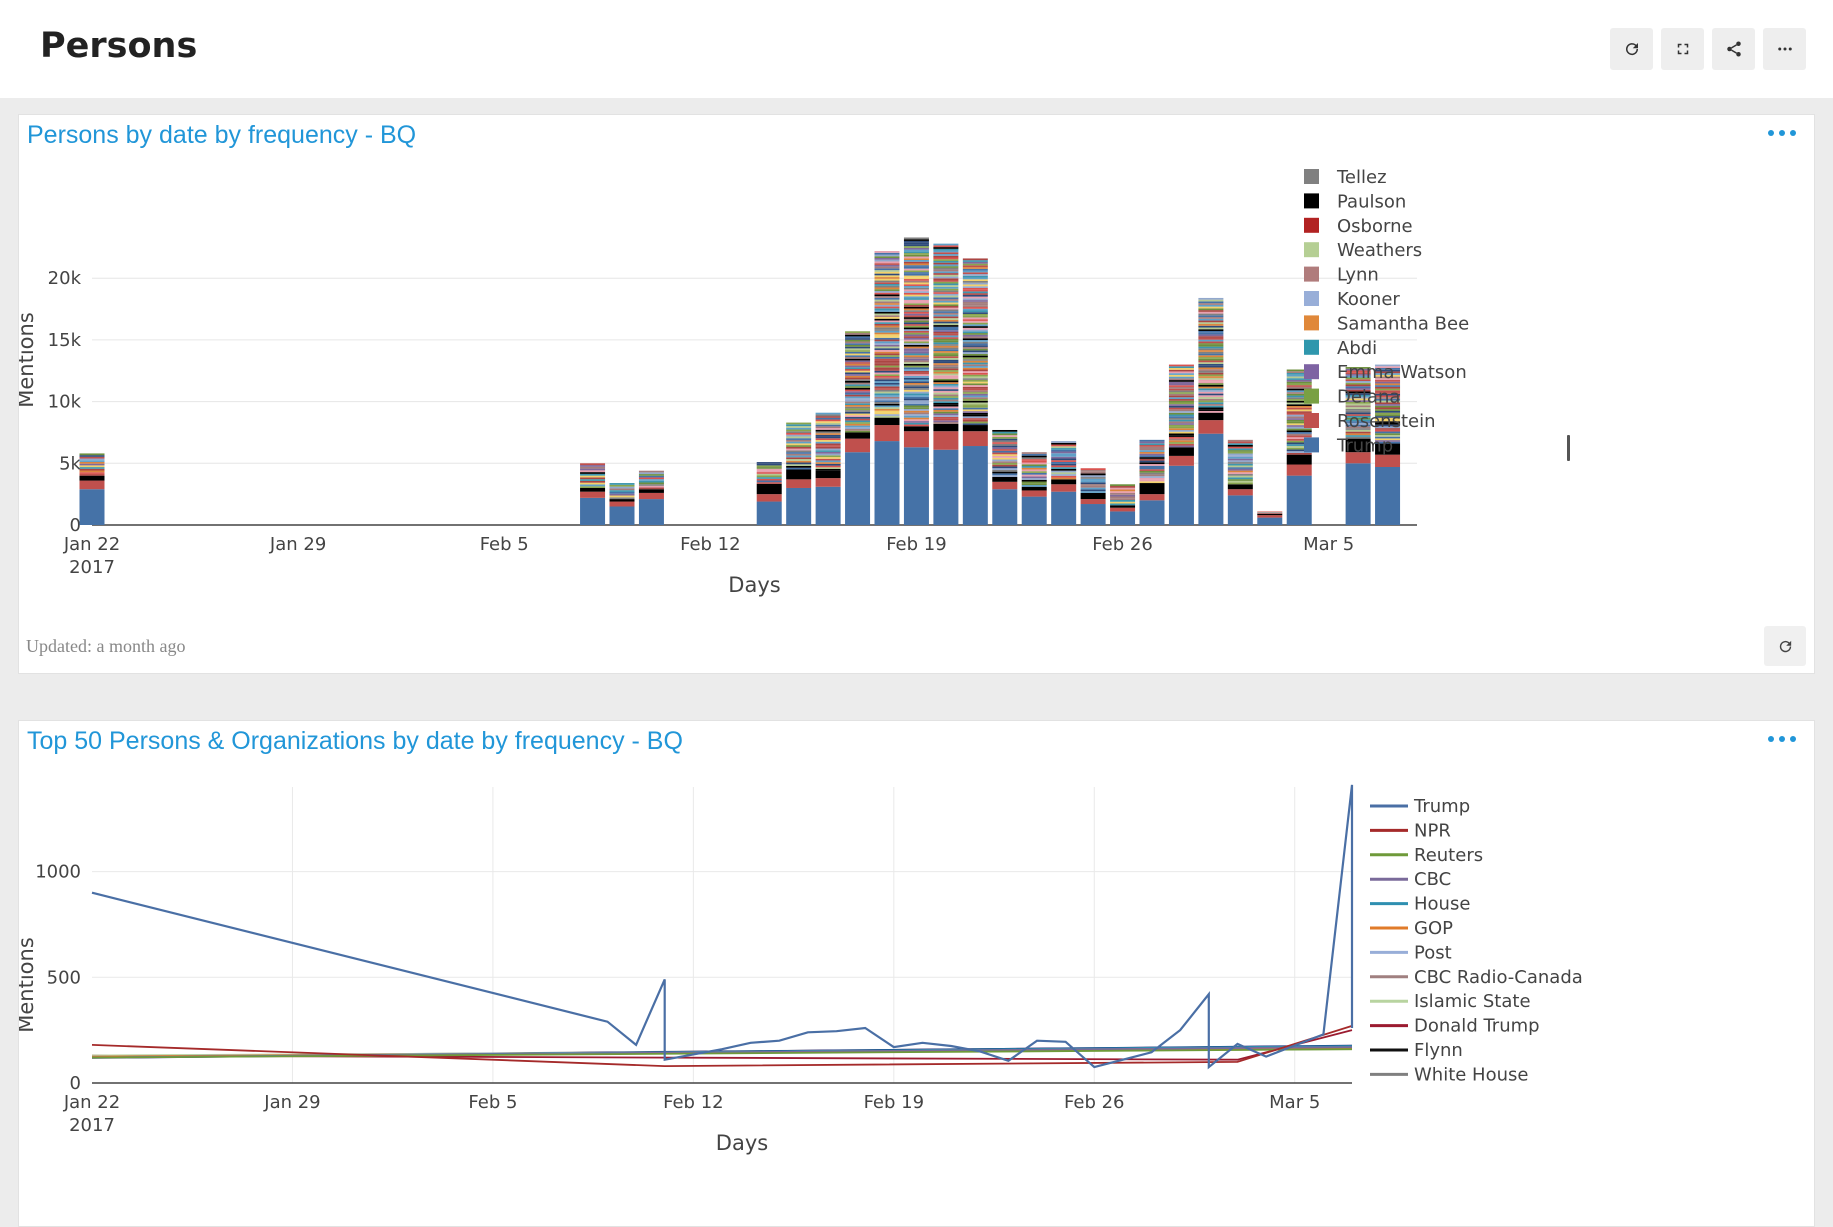 The image size is (1833, 1227). Describe the element at coordinates (1782, 739) in the screenshot. I see `card-menu-top50` at that location.